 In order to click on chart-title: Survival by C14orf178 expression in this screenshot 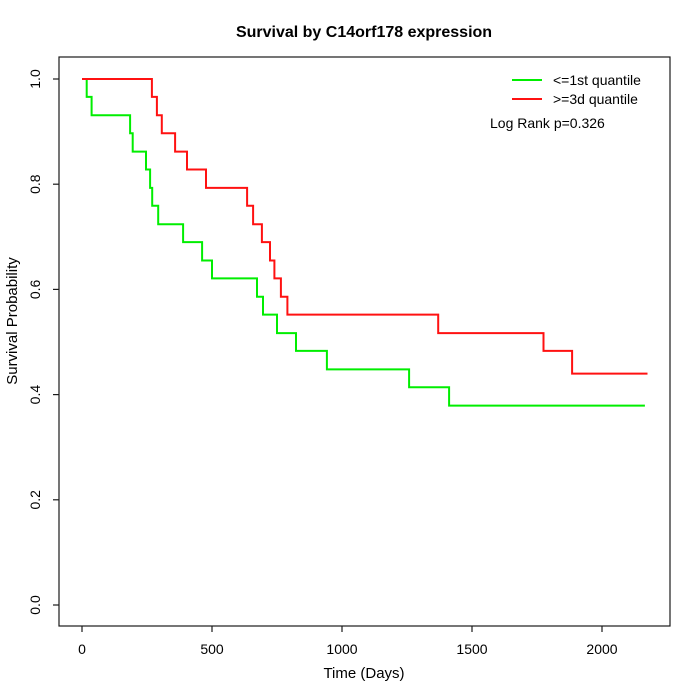, I will do `click(364, 32)`.